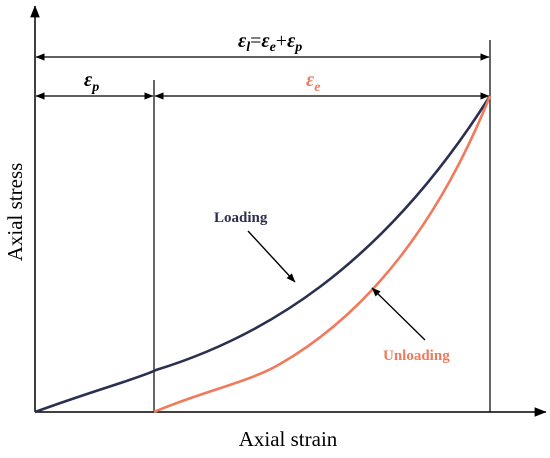 This screenshot has width=550, height=458. I want to click on elastic-strain-label: εe, so click(313, 82).